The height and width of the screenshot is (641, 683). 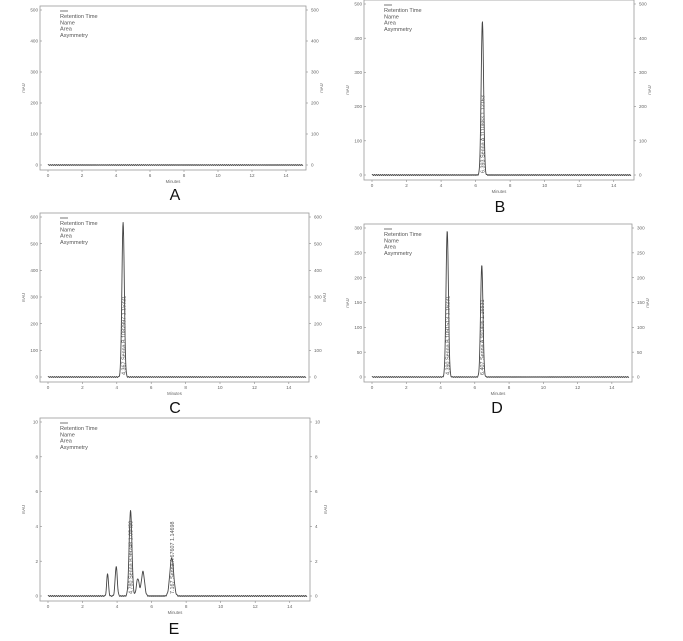 What do you see at coordinates (132, 557) in the screenshot?
I see `peak-label: 4.780 Senna B 99248 1.05450` at bounding box center [132, 557].